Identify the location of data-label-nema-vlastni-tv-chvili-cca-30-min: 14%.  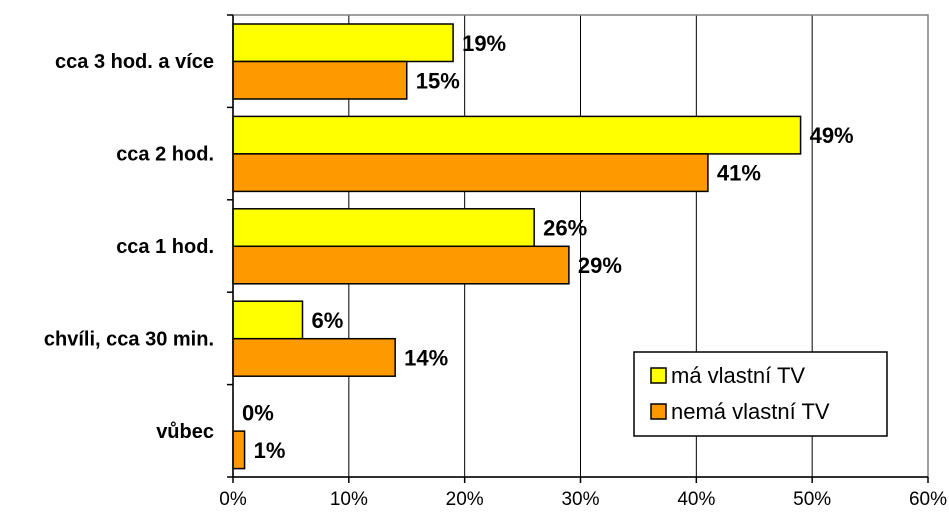
(426, 357).